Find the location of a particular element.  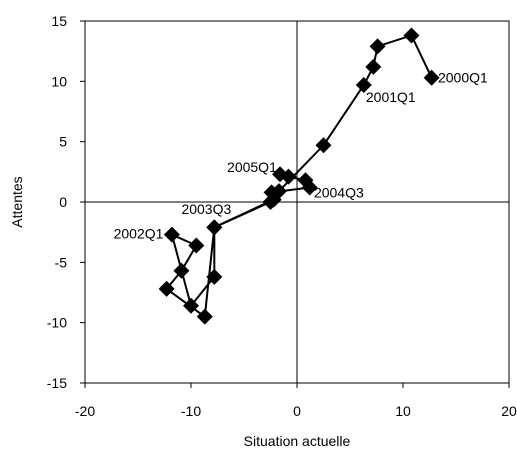

y-tick-label: 0 is located at coordinates (63, 202).